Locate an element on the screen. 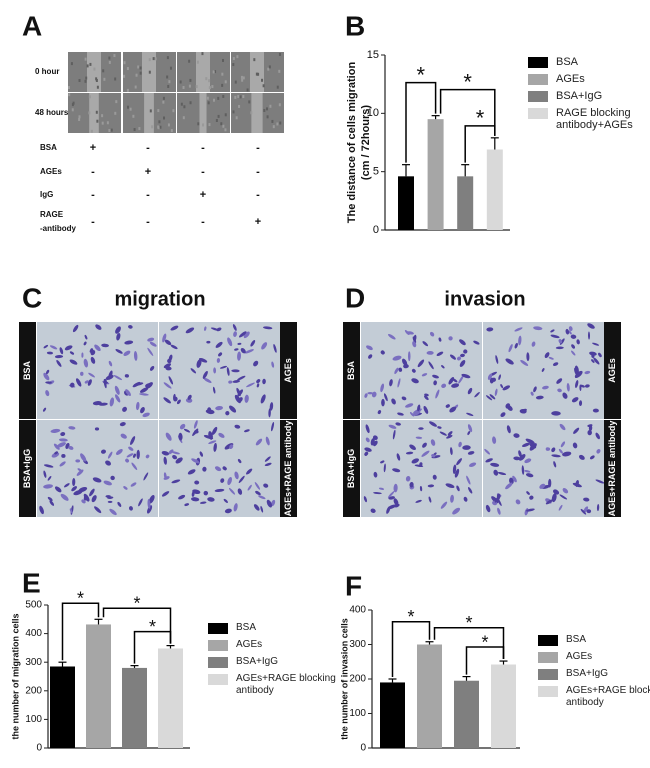 The height and width of the screenshot is (768, 650). label-strip is located at coordinates (288, 468).